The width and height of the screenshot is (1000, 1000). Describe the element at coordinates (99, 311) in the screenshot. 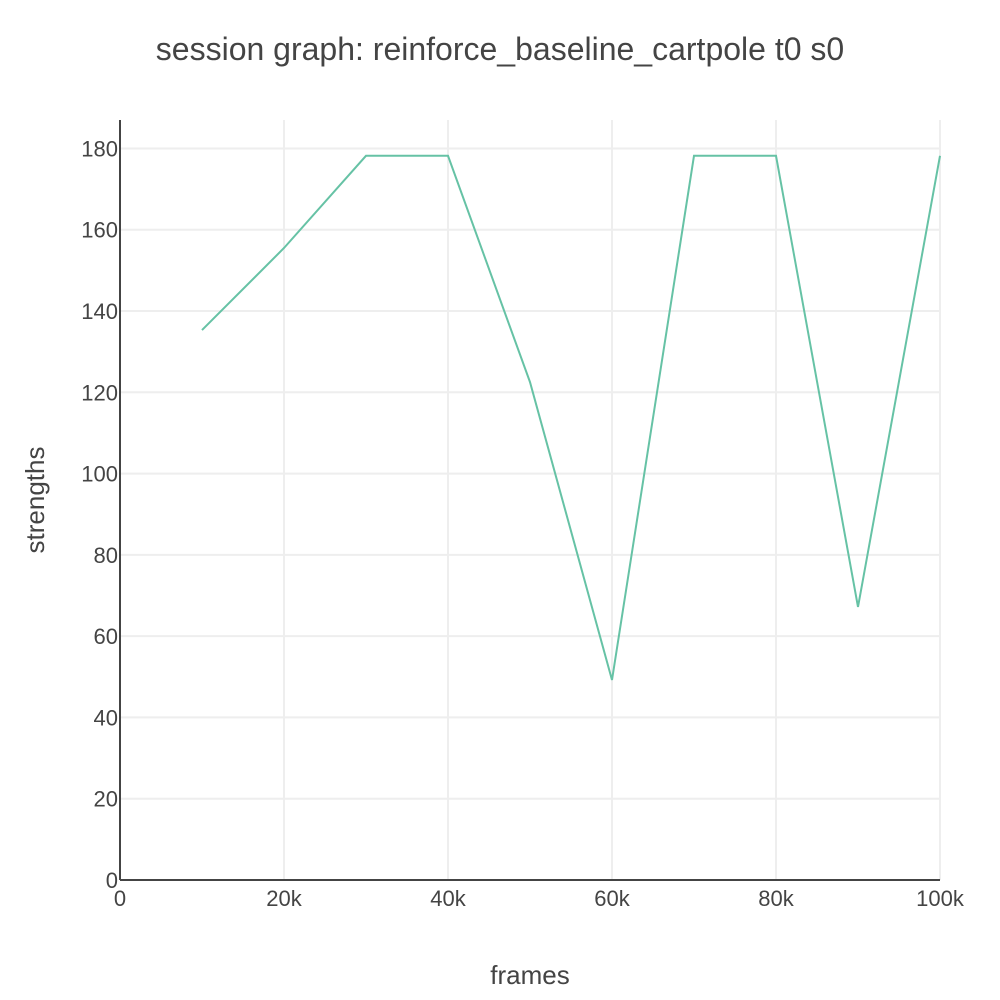

I see `y-tick-label: 140` at that location.